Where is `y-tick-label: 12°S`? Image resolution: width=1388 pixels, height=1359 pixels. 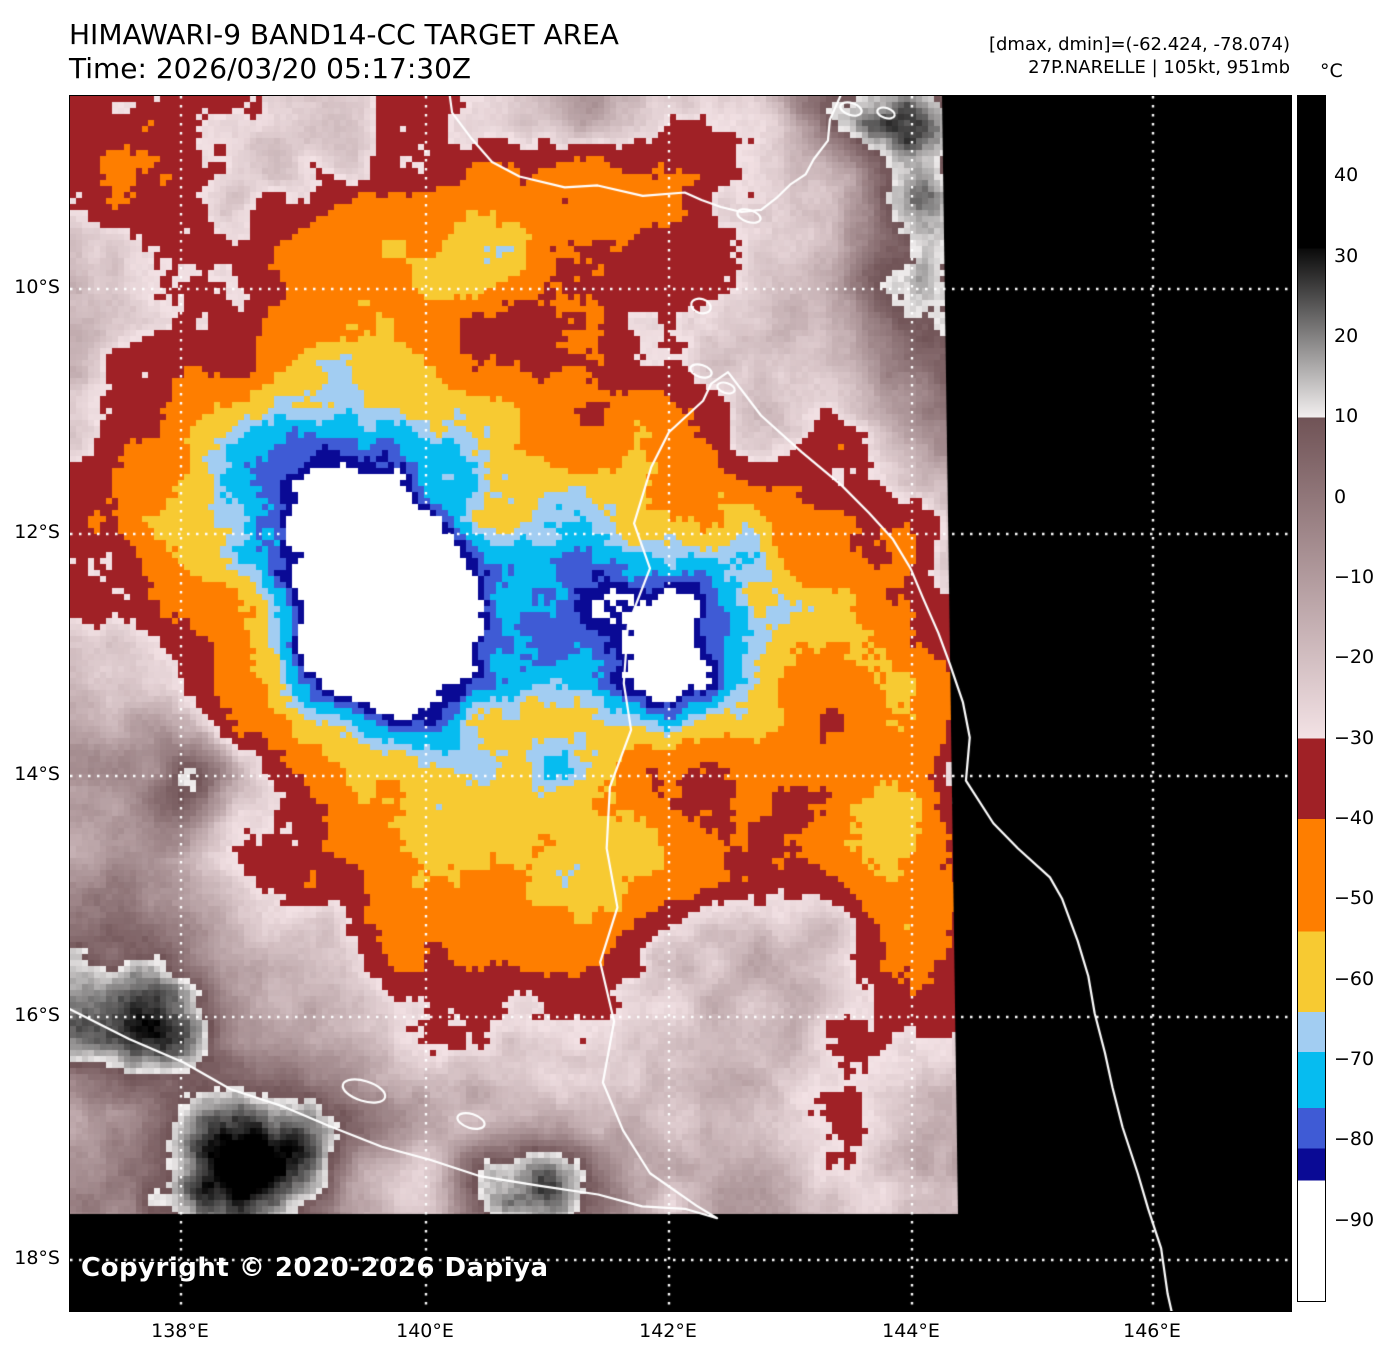
y-tick-label: 12°S is located at coordinates (37, 532).